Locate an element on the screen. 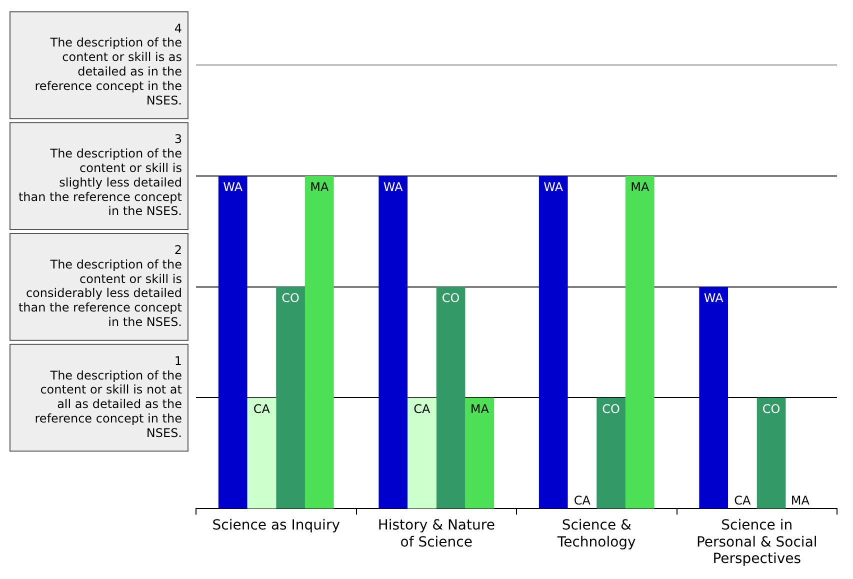  y-tick-label: 2 The description of the content or skill is considerably less detailed than the reference concept in the NSES. is located at coordinates (100, 286).